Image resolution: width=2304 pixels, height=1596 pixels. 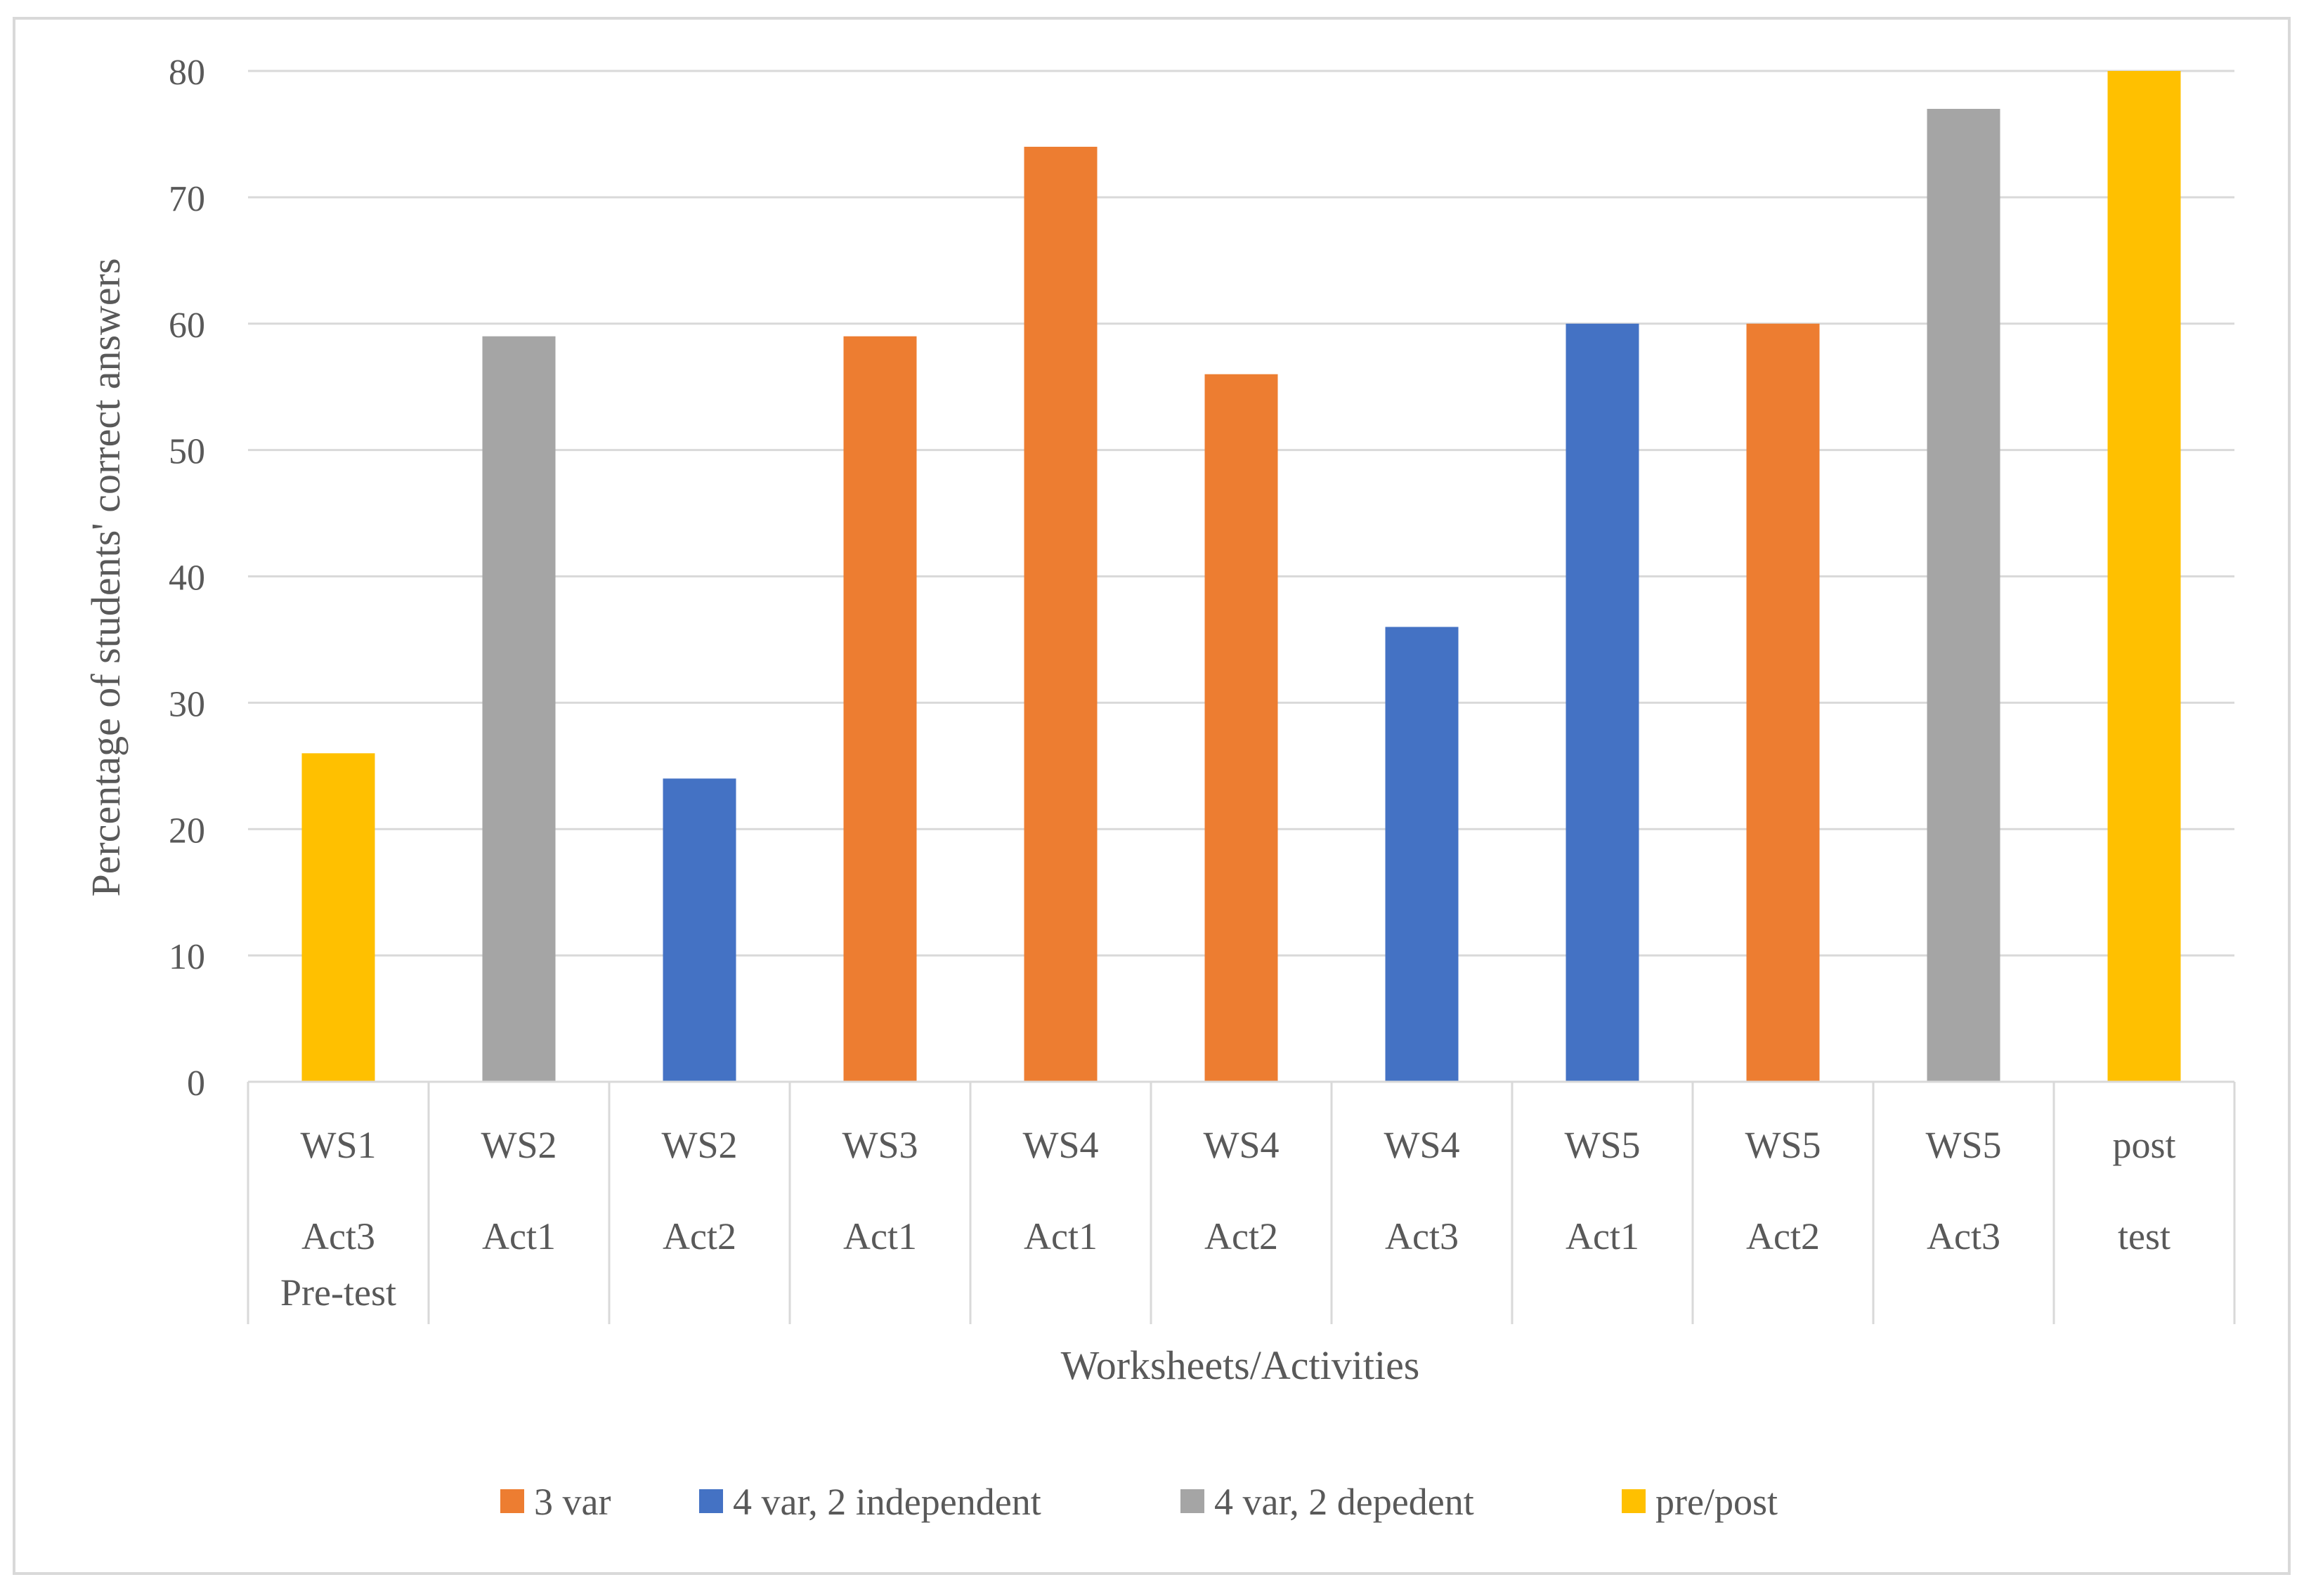 I want to click on y-tick-label: 80, so click(x=187, y=73).